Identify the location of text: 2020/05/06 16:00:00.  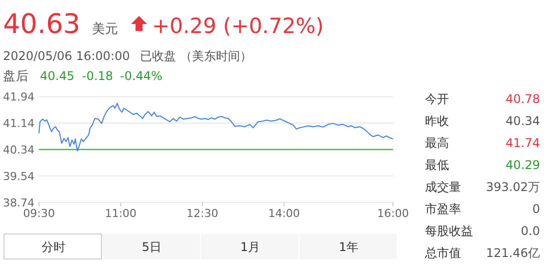
(66, 56).